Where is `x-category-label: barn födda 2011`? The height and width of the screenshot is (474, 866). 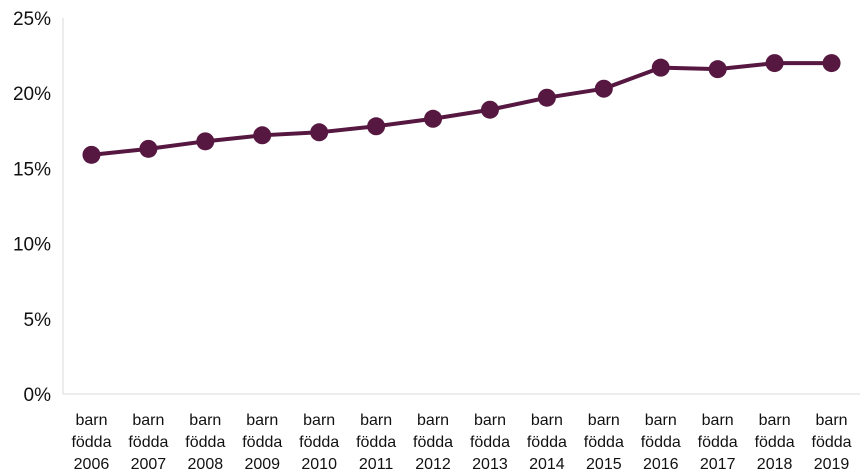
x-category-label: barn födda 2011 is located at coordinates (376, 442).